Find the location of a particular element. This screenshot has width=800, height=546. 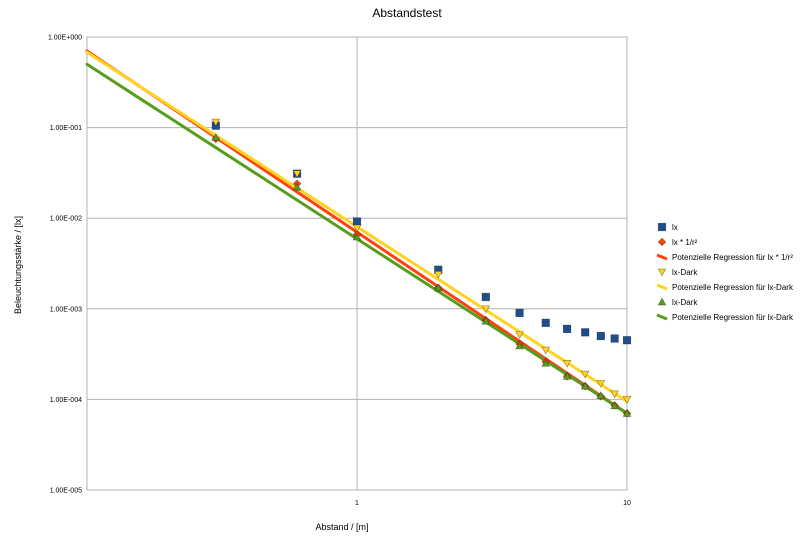

y-tick-label: 1.00E-002 is located at coordinates (66, 219).